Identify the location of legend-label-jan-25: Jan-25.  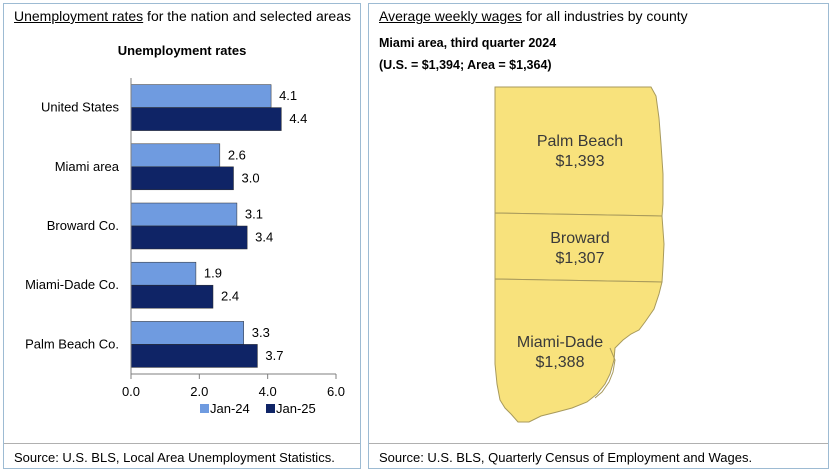
(296, 407).